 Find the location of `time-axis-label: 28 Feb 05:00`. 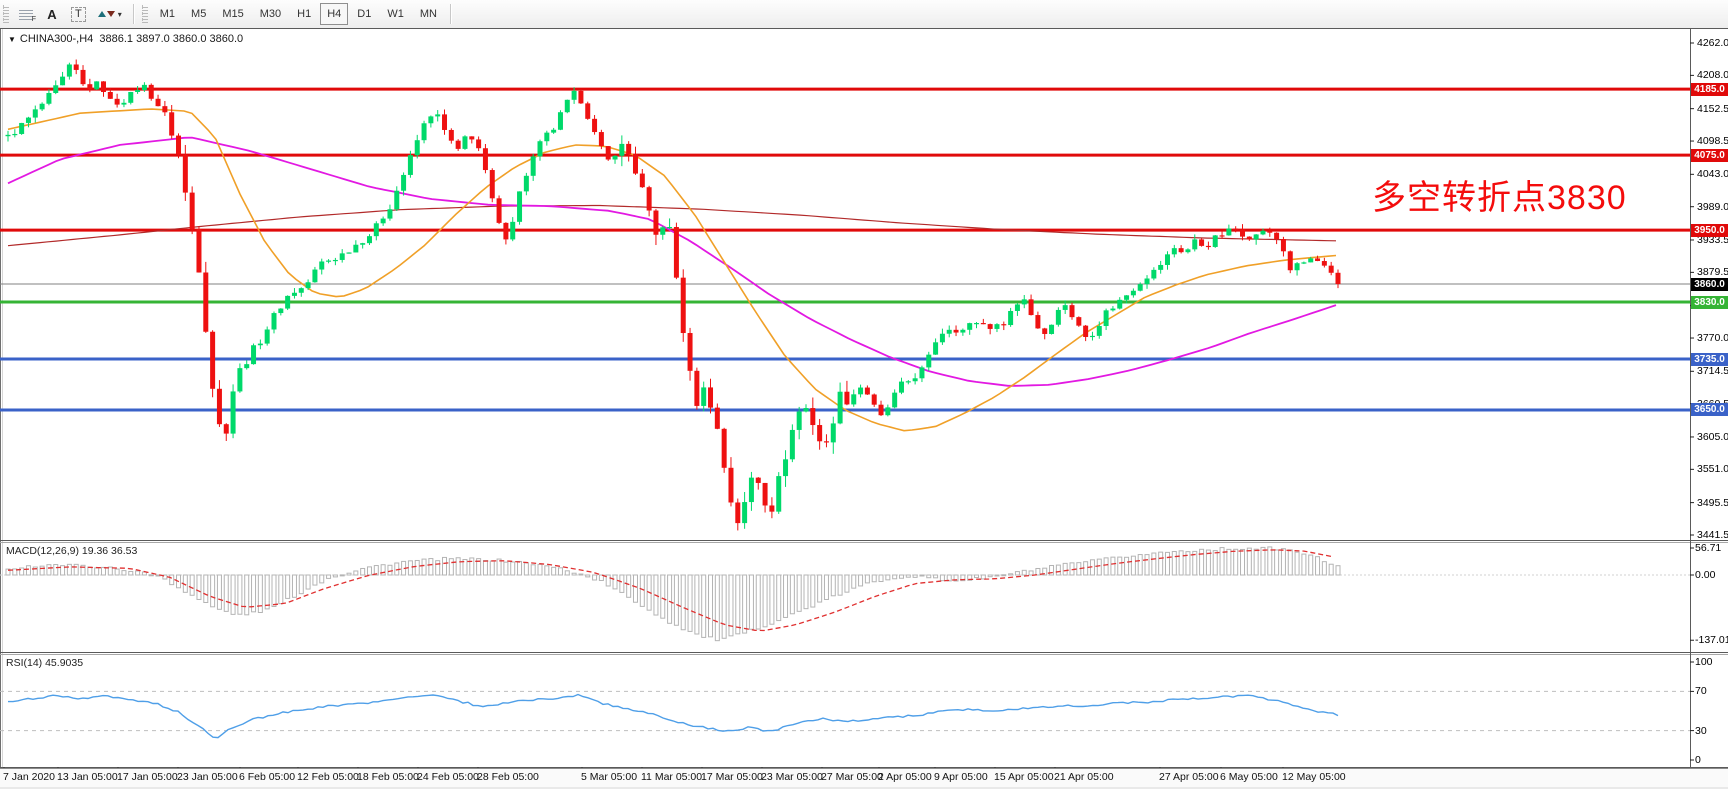

time-axis-label: 28 Feb 05:00 is located at coordinates (508, 777).